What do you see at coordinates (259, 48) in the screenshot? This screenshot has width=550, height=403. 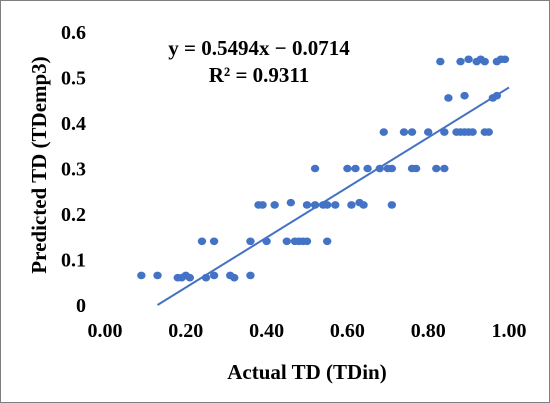 I see `trendline-equation: y = 0.5494x − 0.0714` at bounding box center [259, 48].